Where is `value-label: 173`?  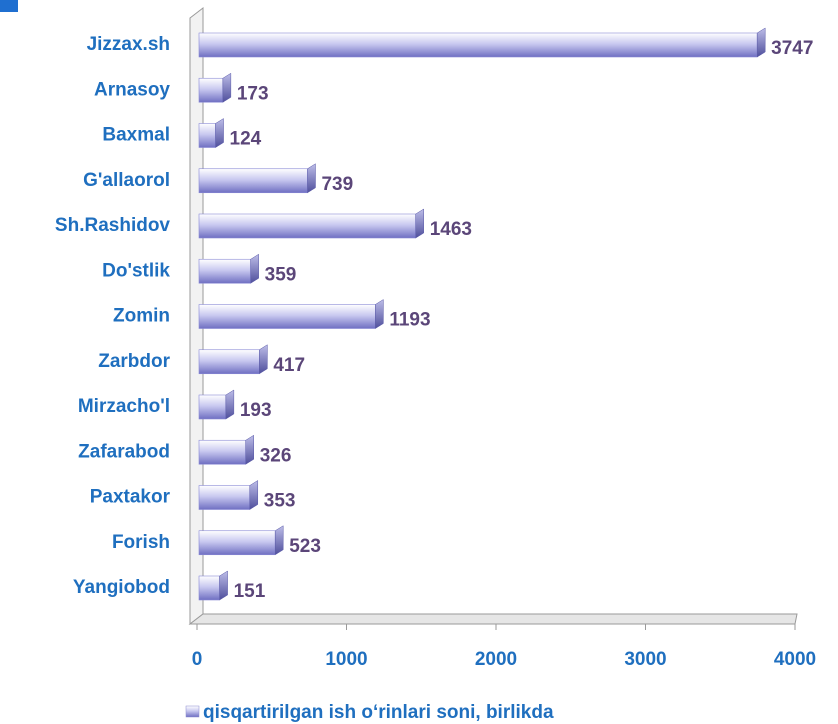 value-label: 173 is located at coordinates (253, 93).